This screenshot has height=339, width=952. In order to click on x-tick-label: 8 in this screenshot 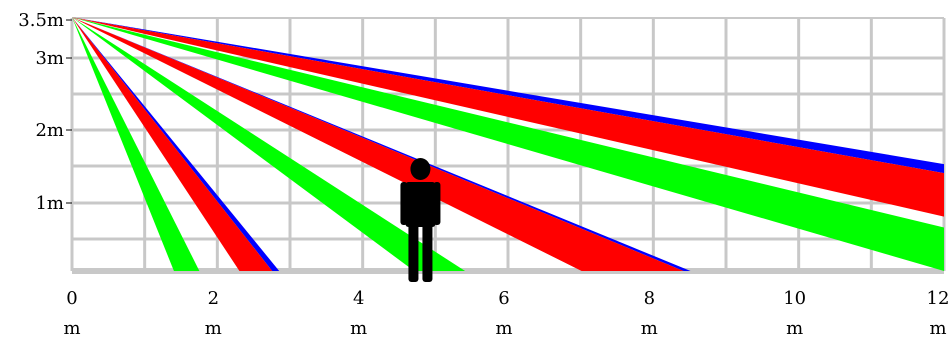, I will do `click(649, 298)`.